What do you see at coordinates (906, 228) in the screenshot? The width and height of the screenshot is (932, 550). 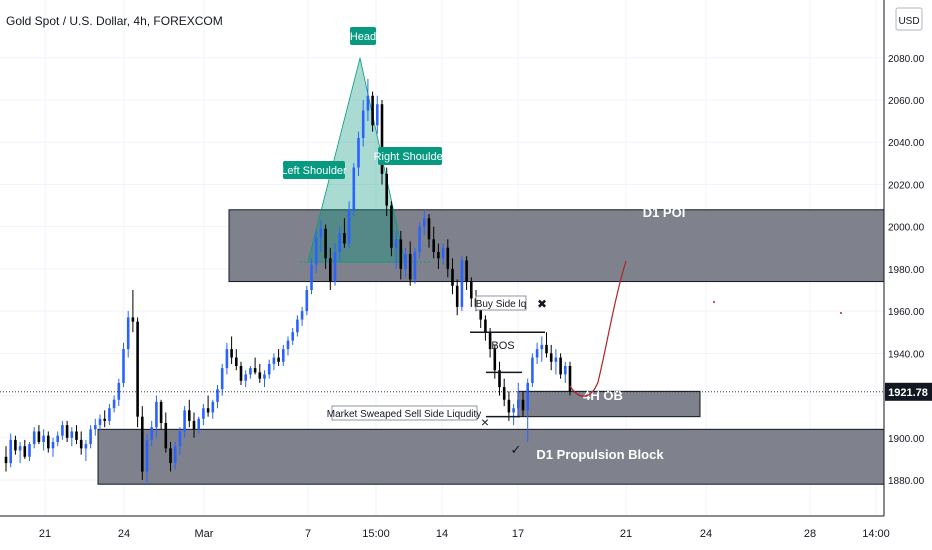 I see `y-tick-label: 2000.00` at bounding box center [906, 228].